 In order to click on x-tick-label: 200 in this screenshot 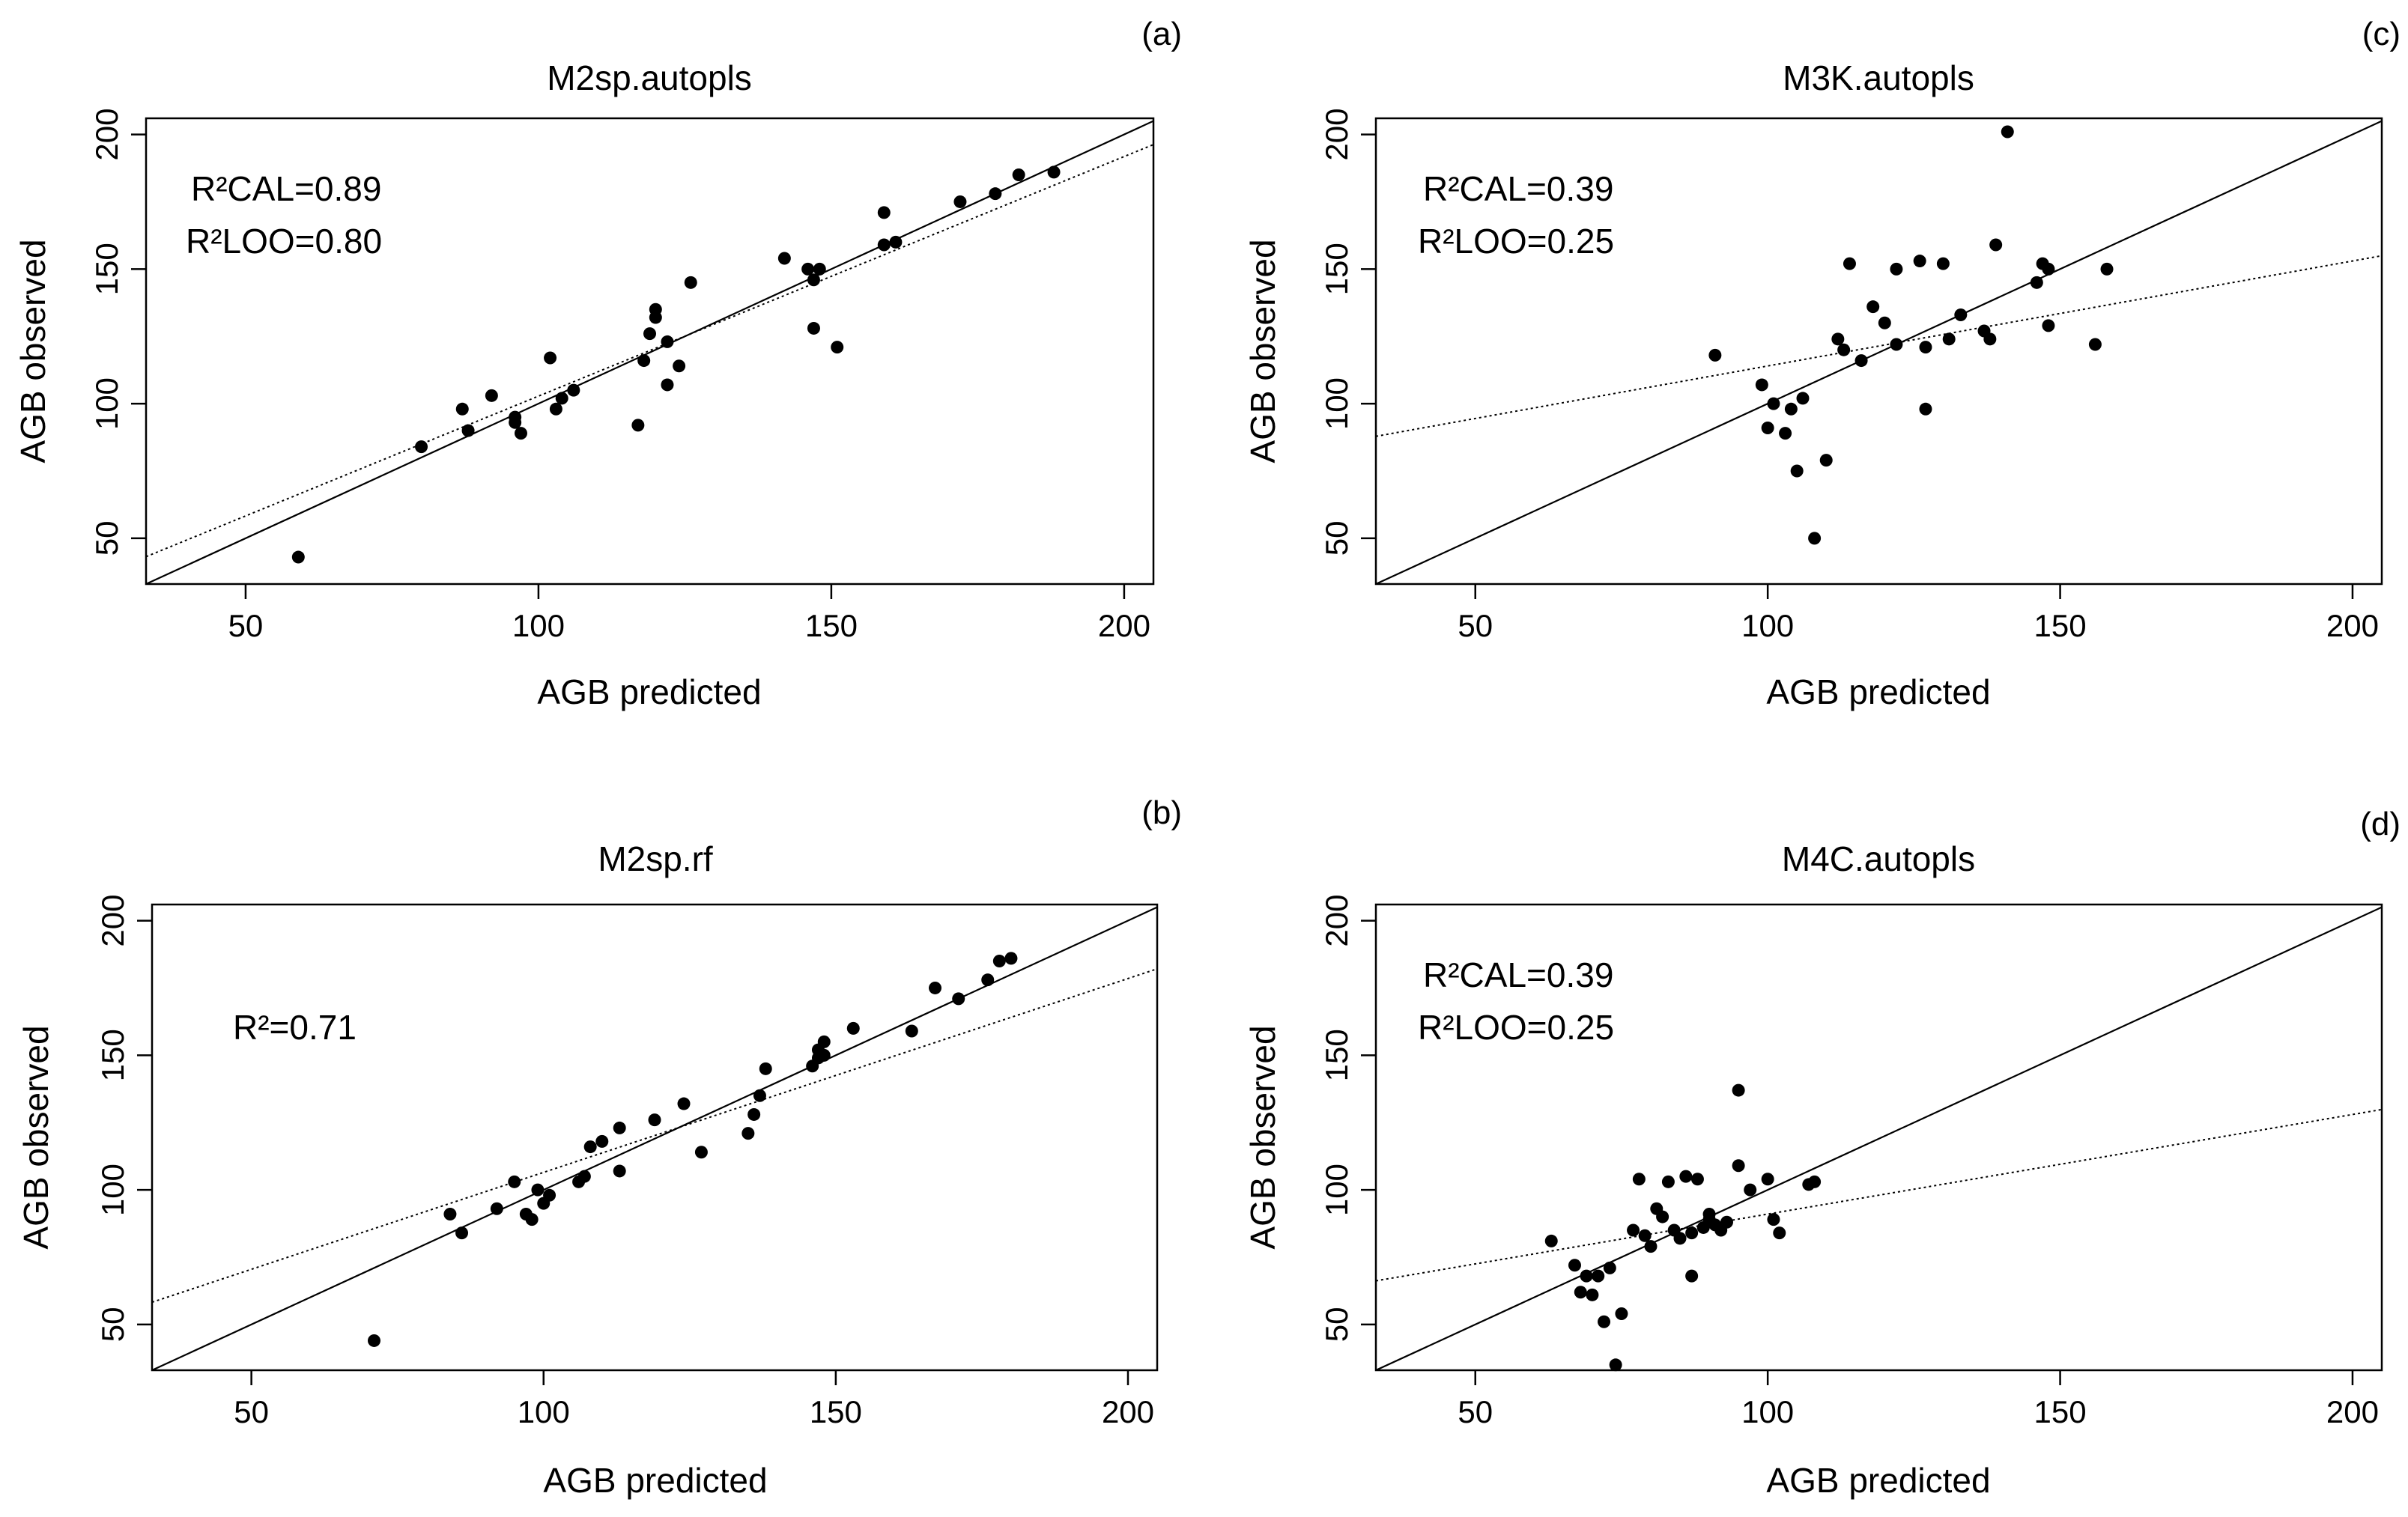, I will do `click(2352, 625)`.